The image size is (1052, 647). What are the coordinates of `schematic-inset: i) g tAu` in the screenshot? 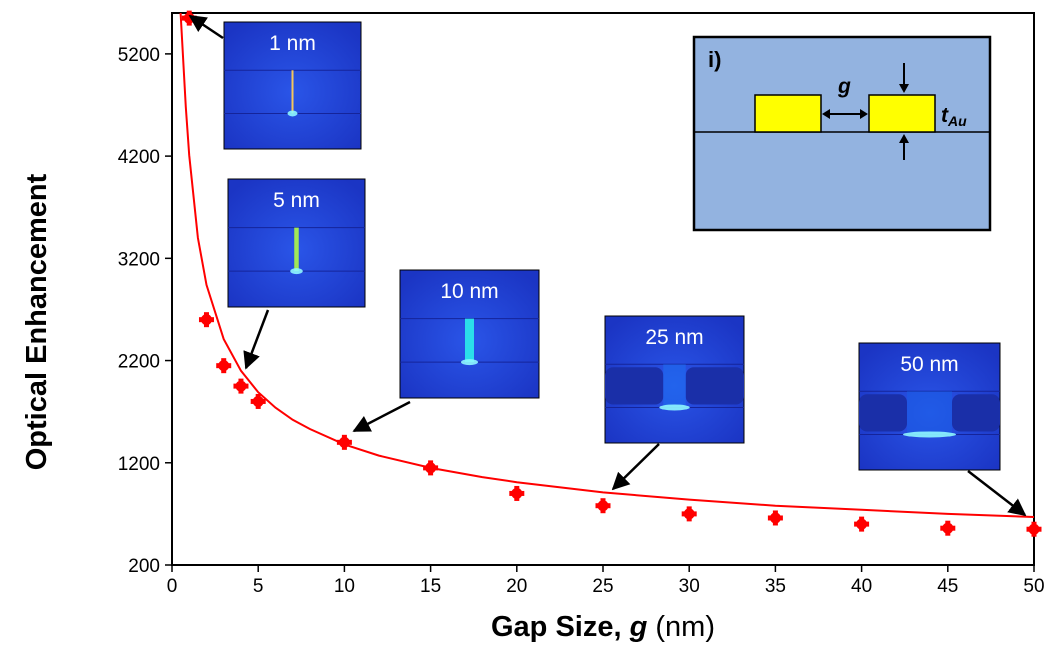 It's located at (842, 133).